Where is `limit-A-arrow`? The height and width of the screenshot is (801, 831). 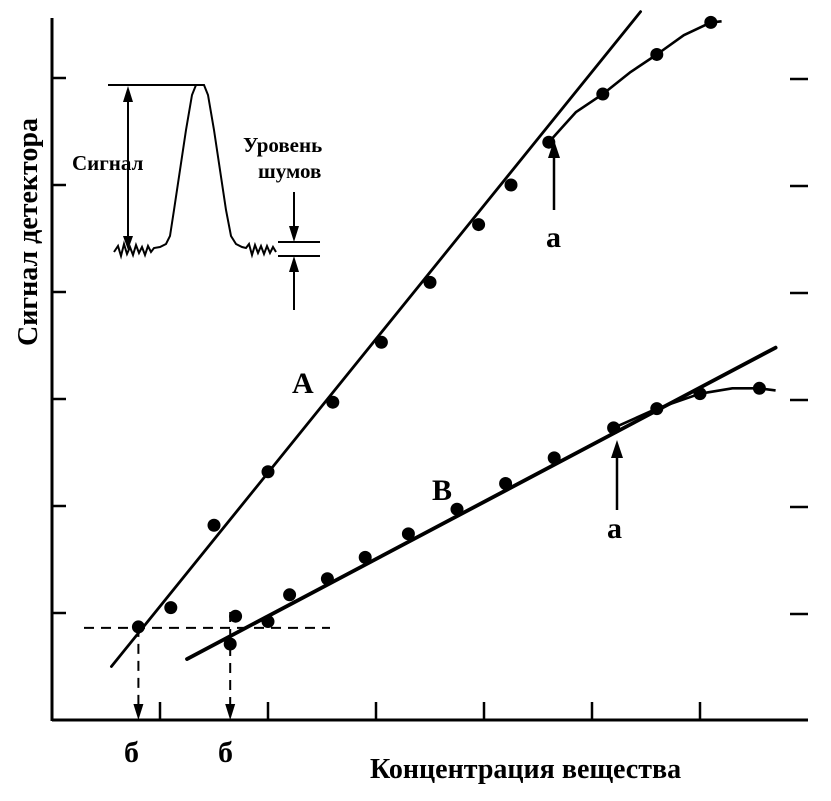 limit-A-arrow is located at coordinates (554, 175).